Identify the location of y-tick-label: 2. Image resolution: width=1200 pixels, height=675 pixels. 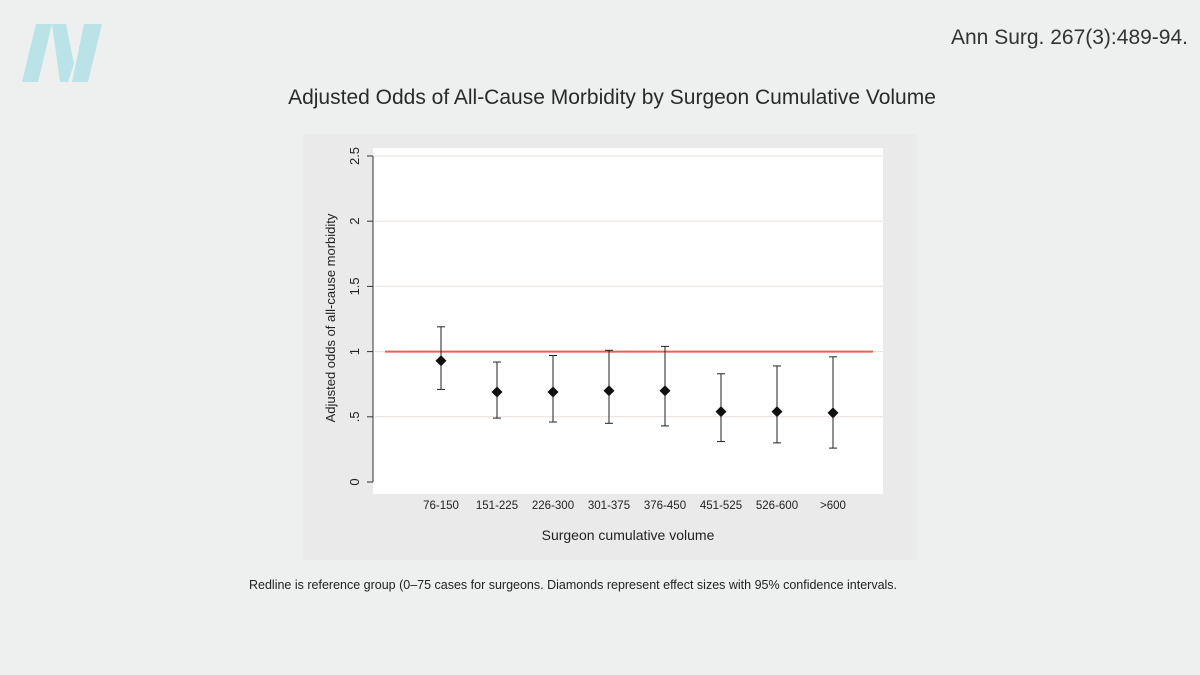
(354, 221).